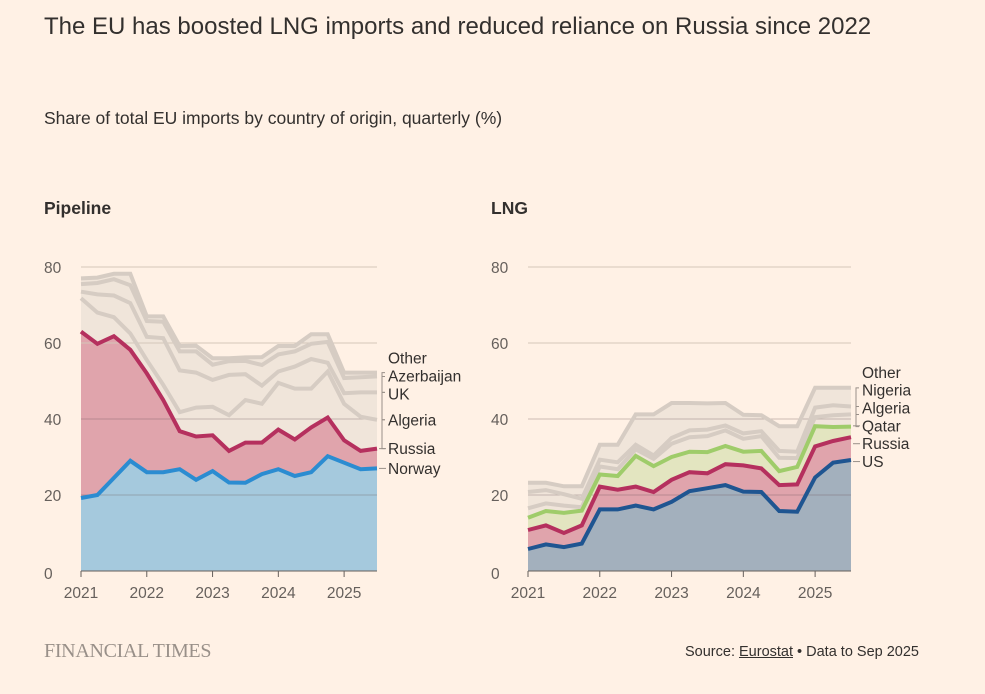 This screenshot has width=985, height=694. Describe the element at coordinates (344, 593) in the screenshot. I see `pipeline-x-tick-label: 2025` at that location.